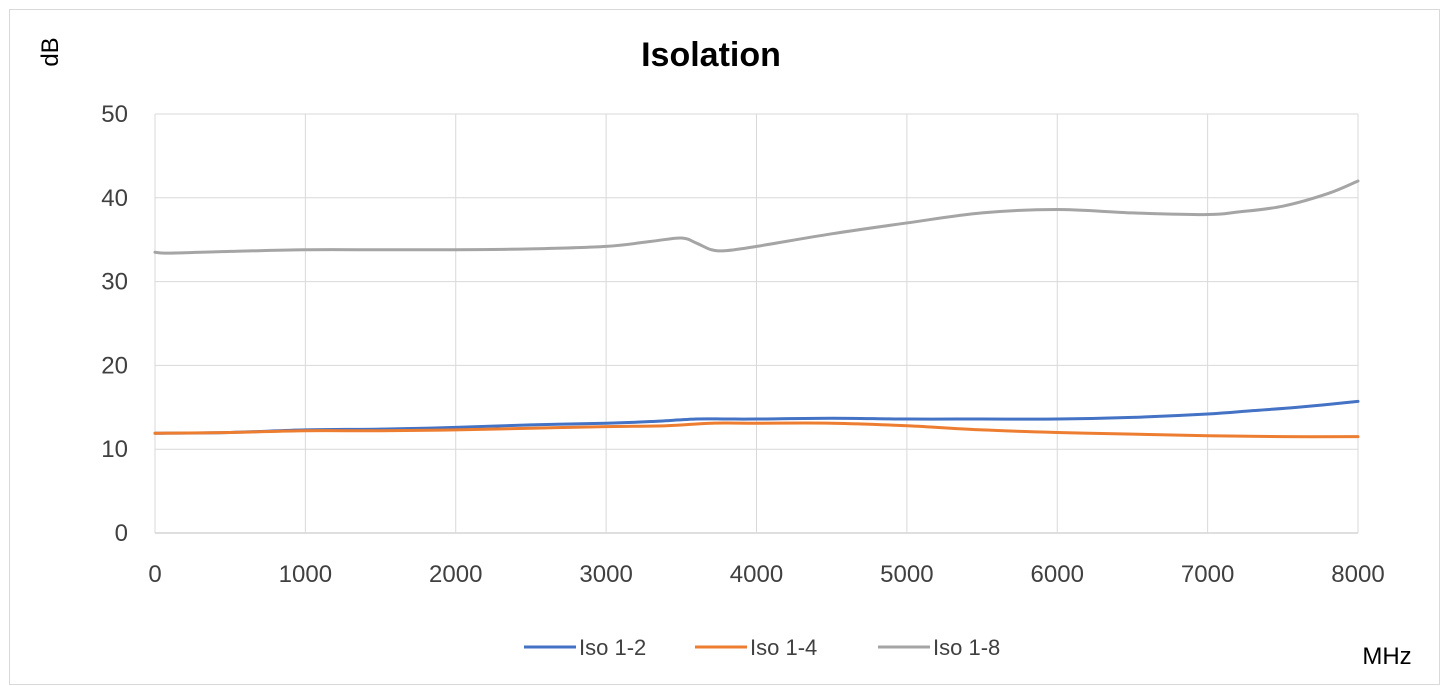  Describe the element at coordinates (305, 574) in the screenshot. I see `x-tick-label: 1000` at that location.